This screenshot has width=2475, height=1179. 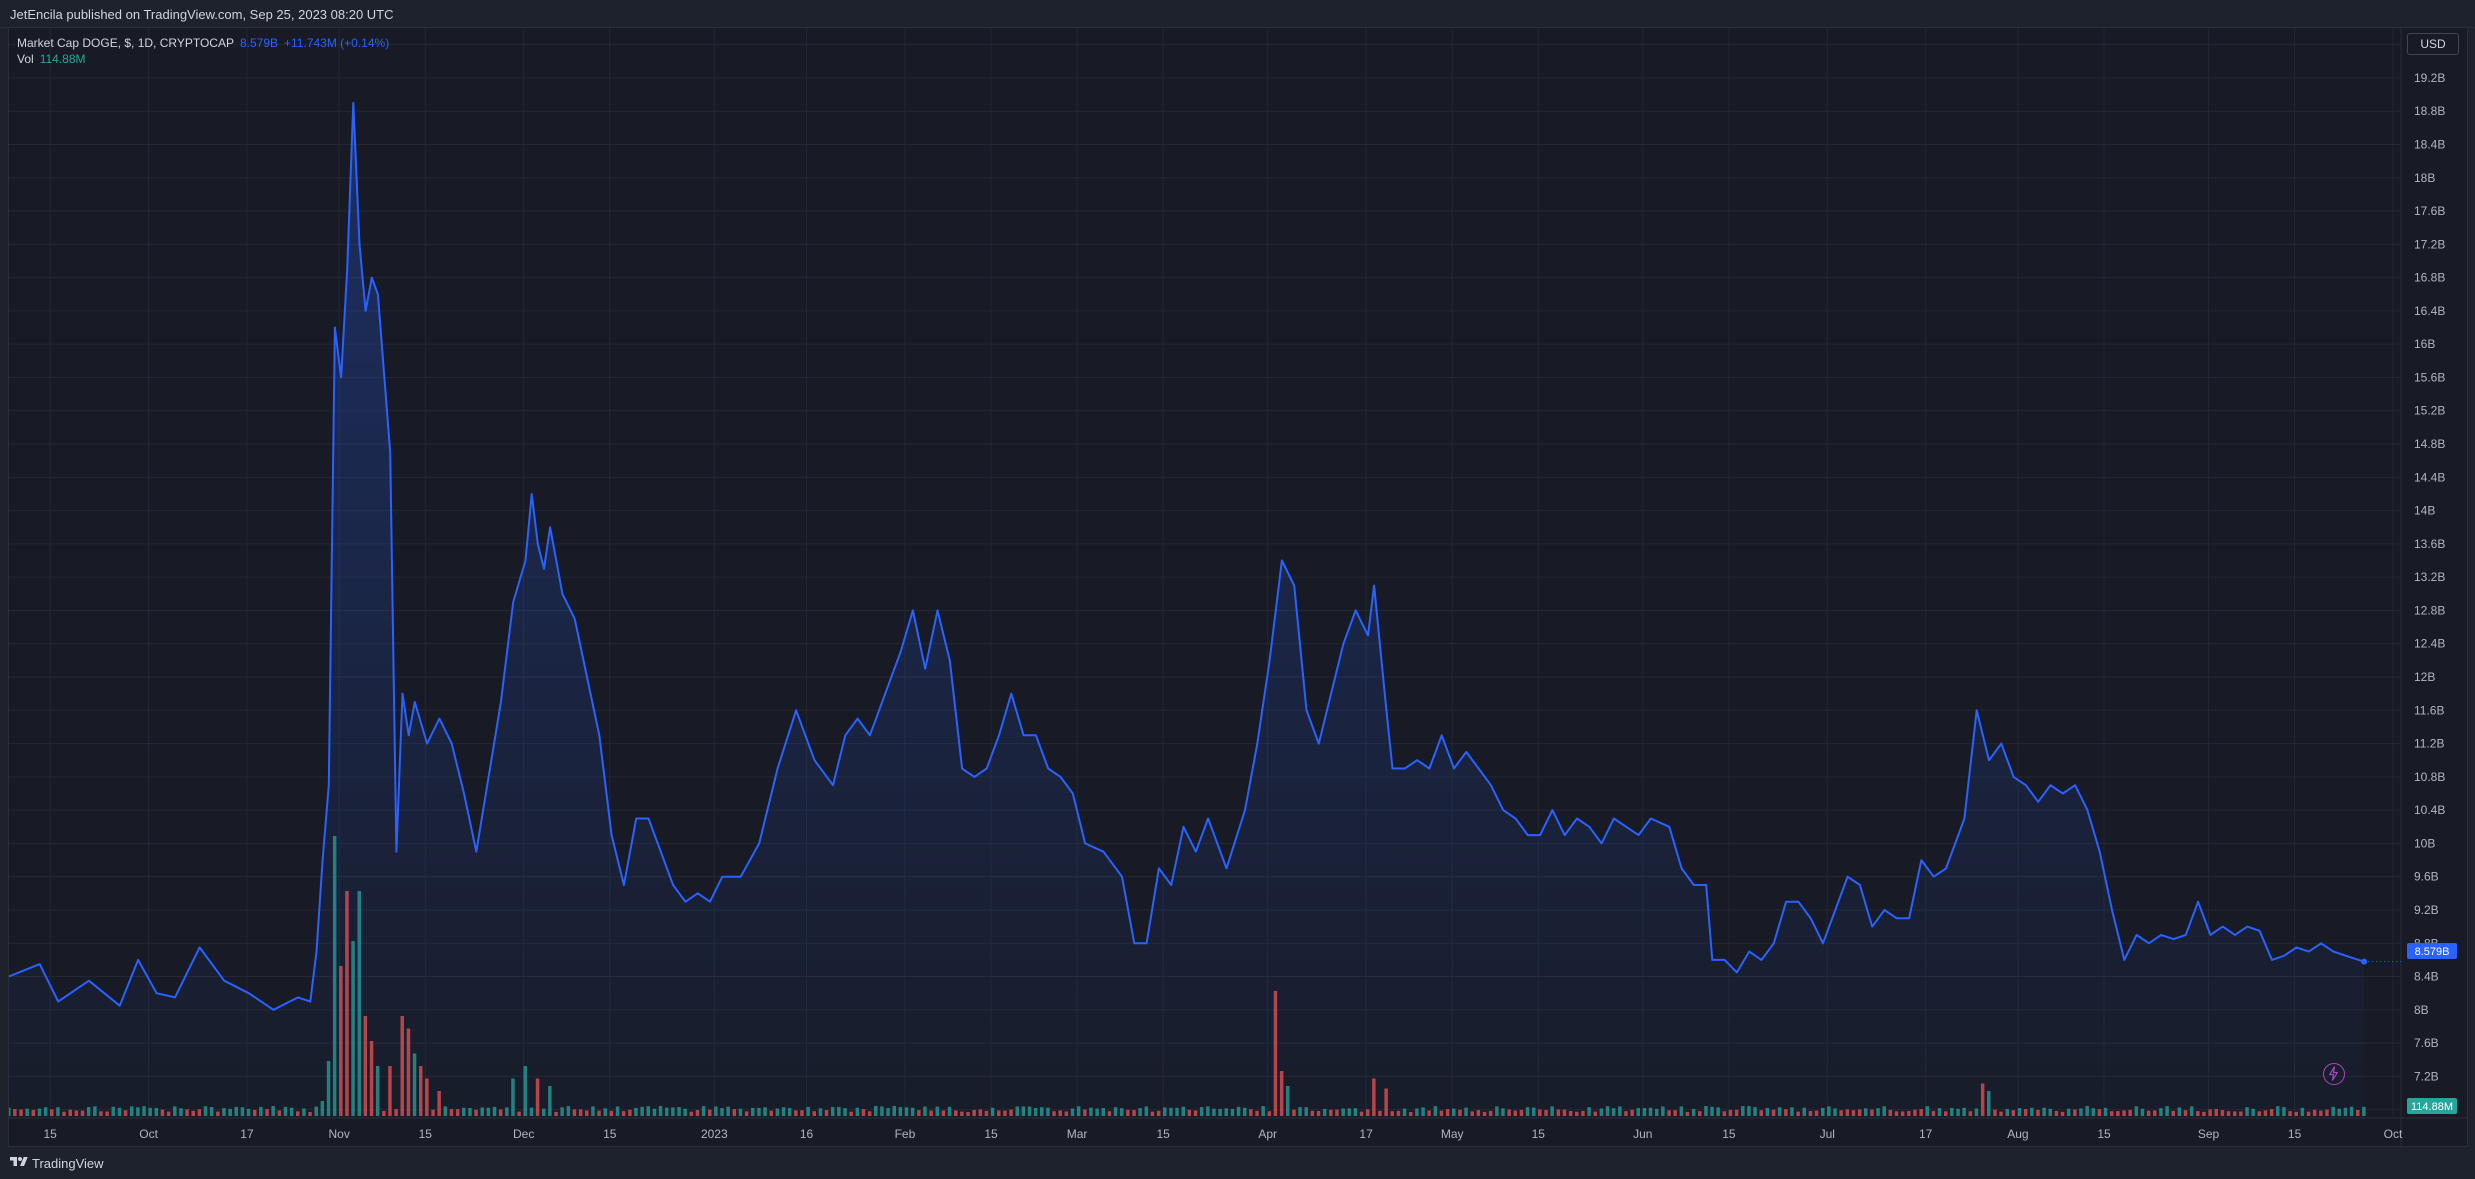 What do you see at coordinates (2429, 444) in the screenshot?
I see `y-tick-label: 14.8B` at bounding box center [2429, 444].